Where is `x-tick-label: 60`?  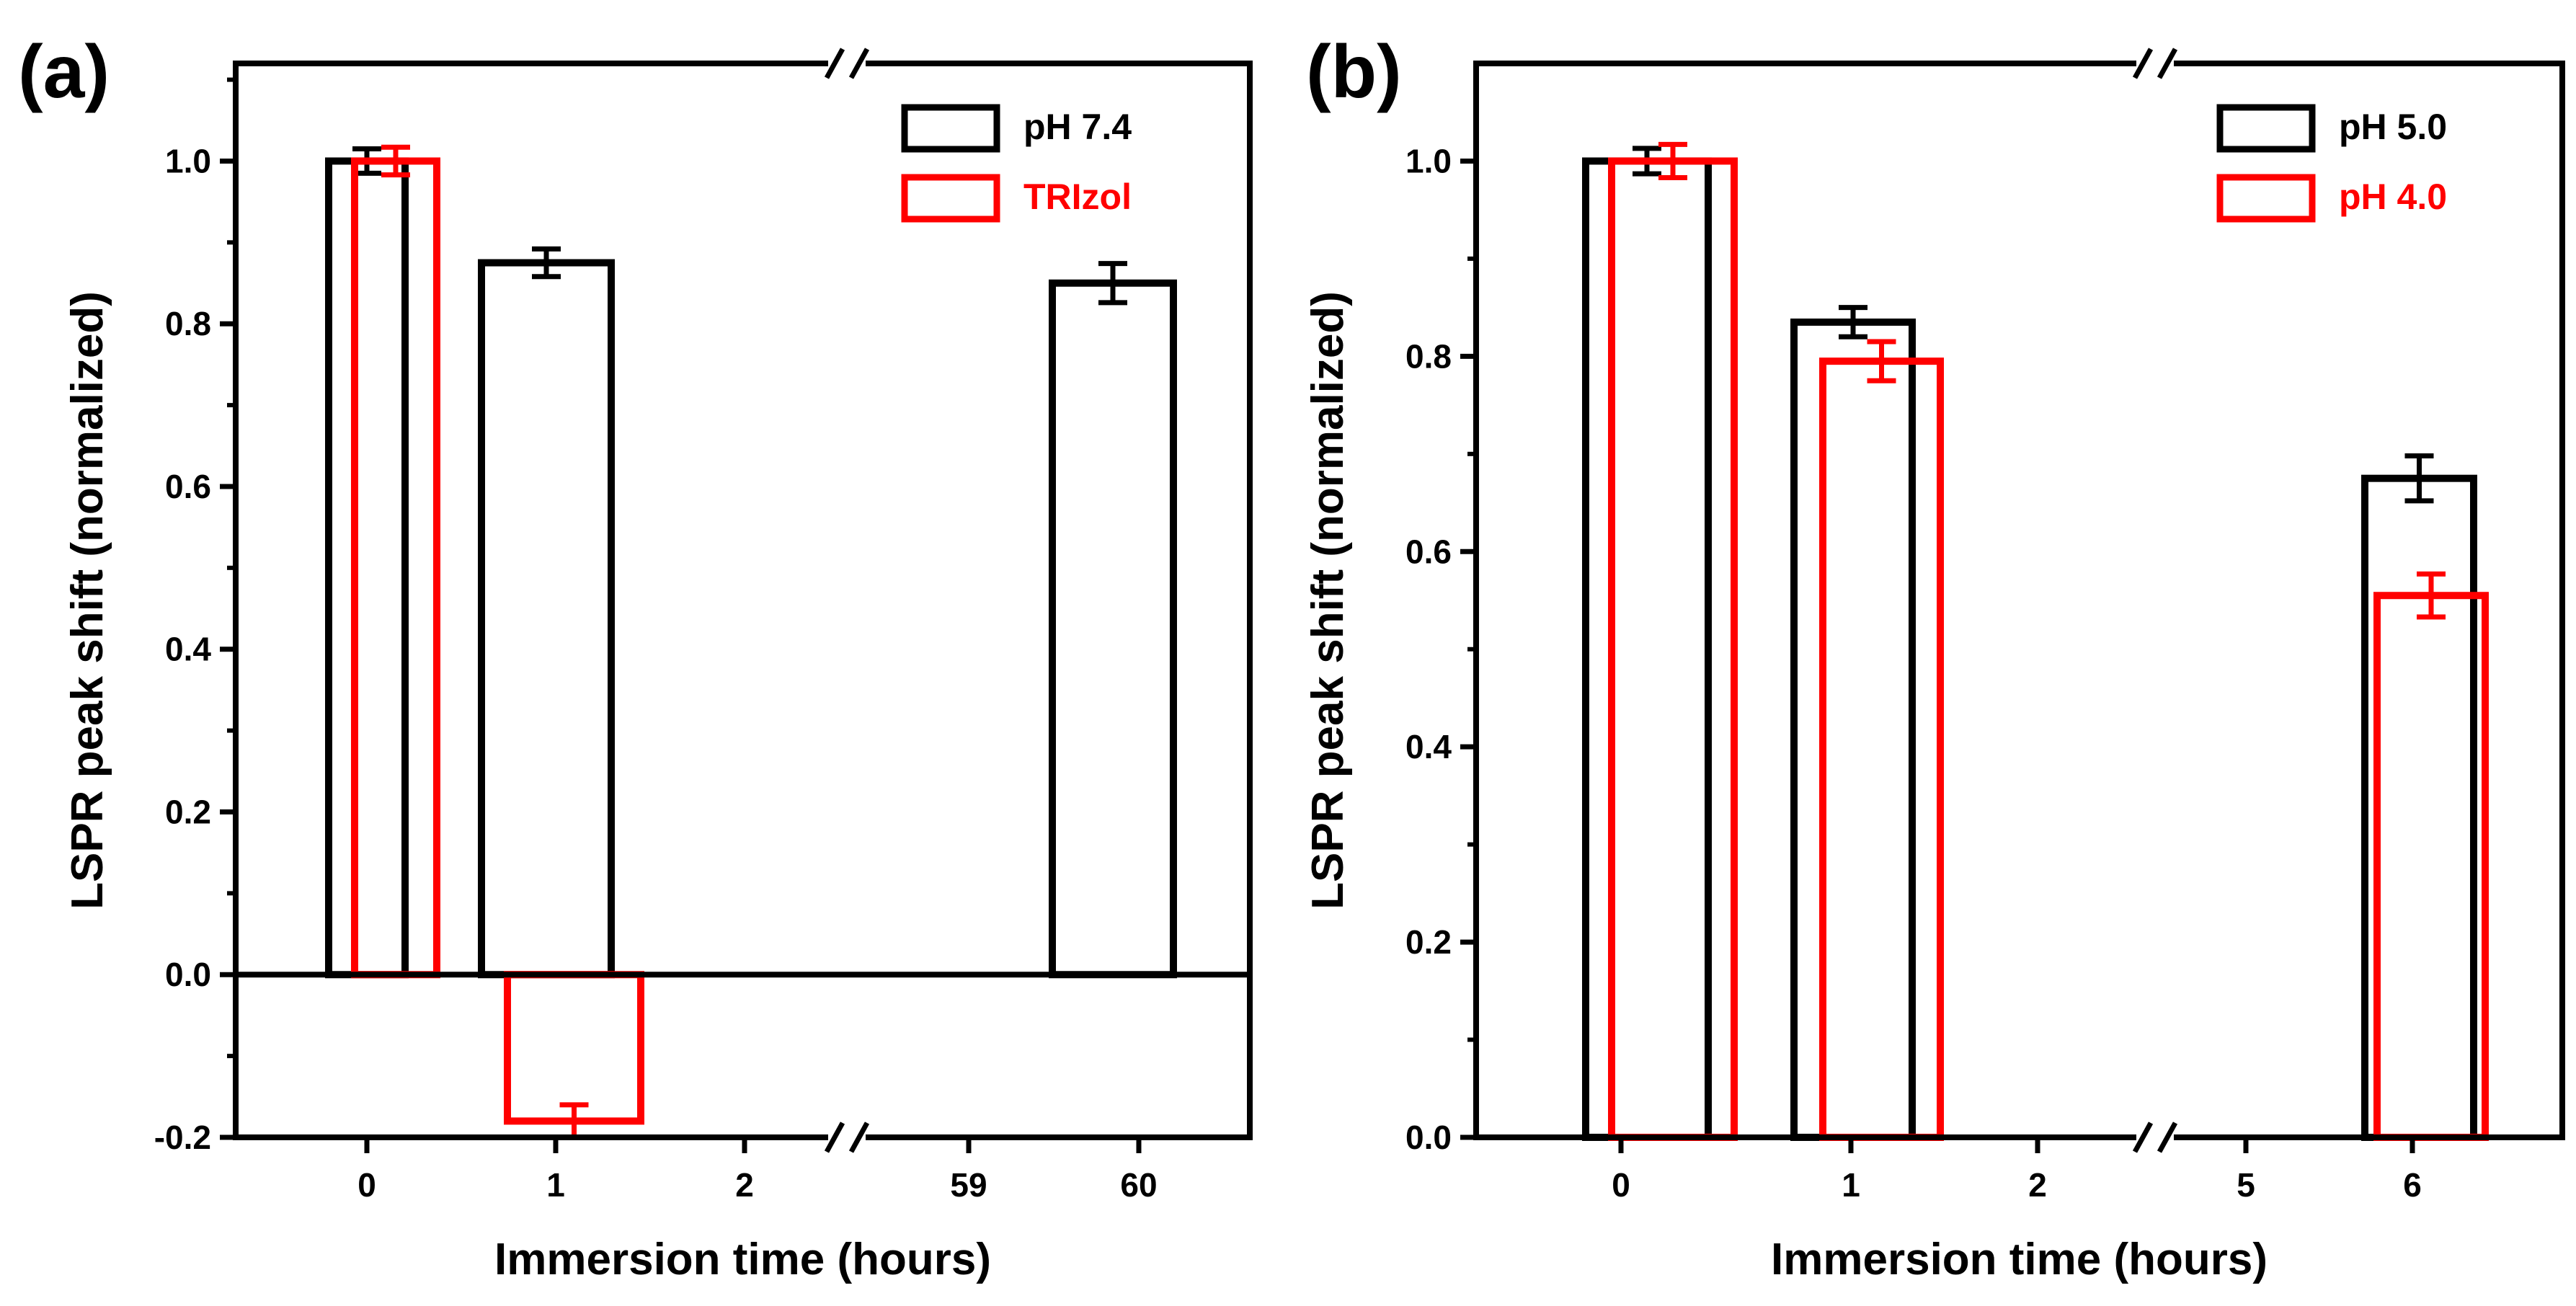 x-tick-label: 60 is located at coordinates (1138, 1185).